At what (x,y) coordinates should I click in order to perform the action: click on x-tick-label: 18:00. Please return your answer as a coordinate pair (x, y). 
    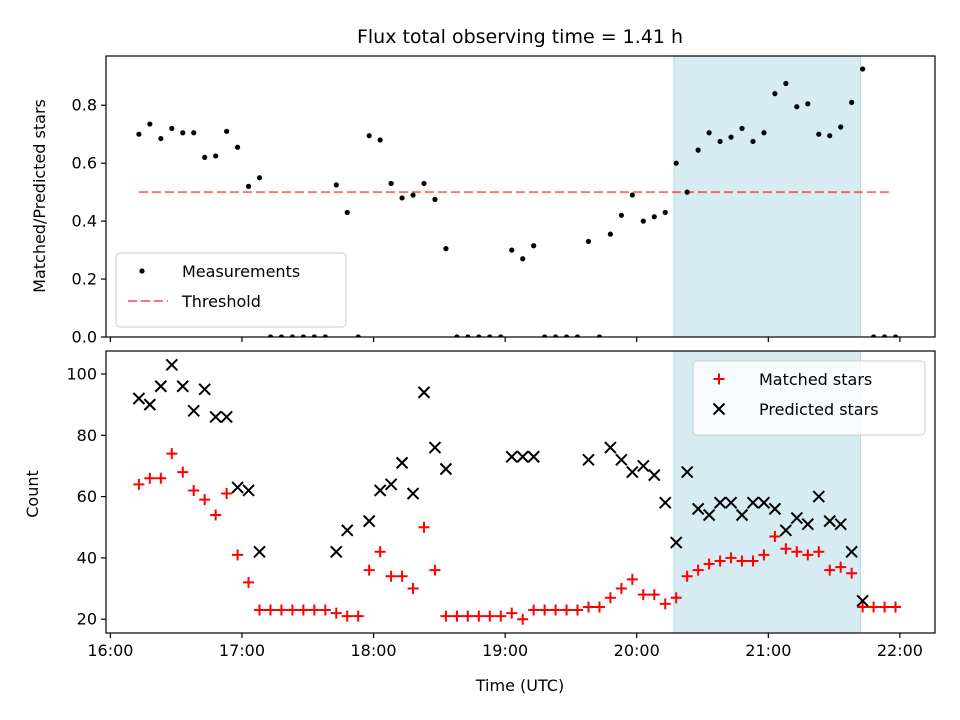
    Looking at the image, I should click on (374, 650).